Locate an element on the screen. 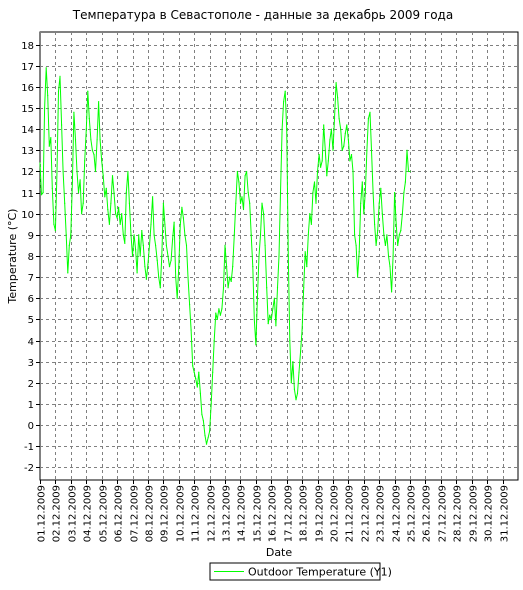  x-tick-label: 24.12.2009 is located at coordinates (397, 513).